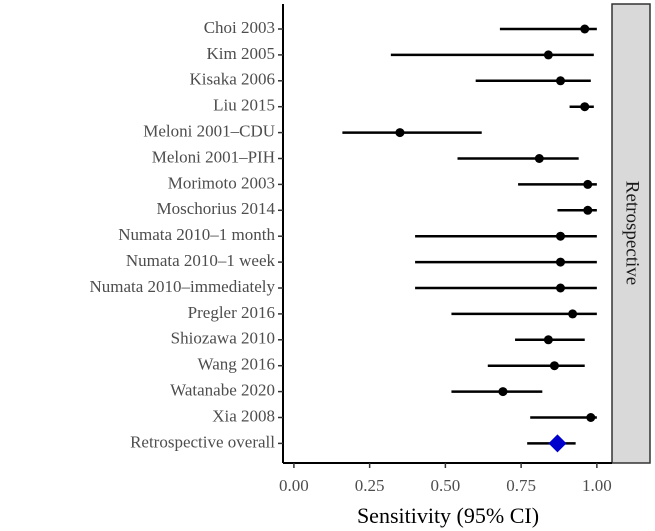 The height and width of the screenshot is (531, 655). Describe the element at coordinates (597, 485) in the screenshot. I see `x-tick-label: 1.00` at that location.